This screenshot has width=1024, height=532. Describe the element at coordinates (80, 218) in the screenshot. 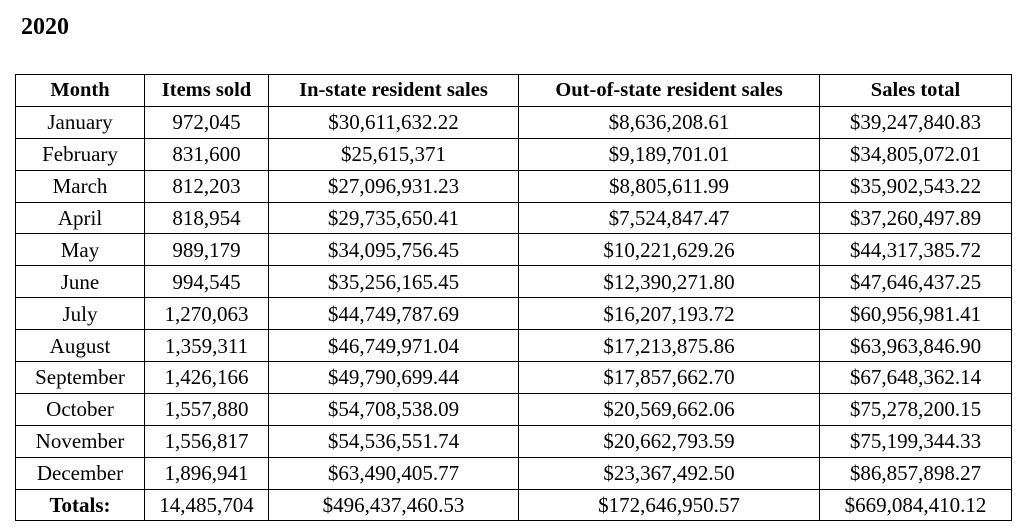

I see `month-cell: April` at that location.